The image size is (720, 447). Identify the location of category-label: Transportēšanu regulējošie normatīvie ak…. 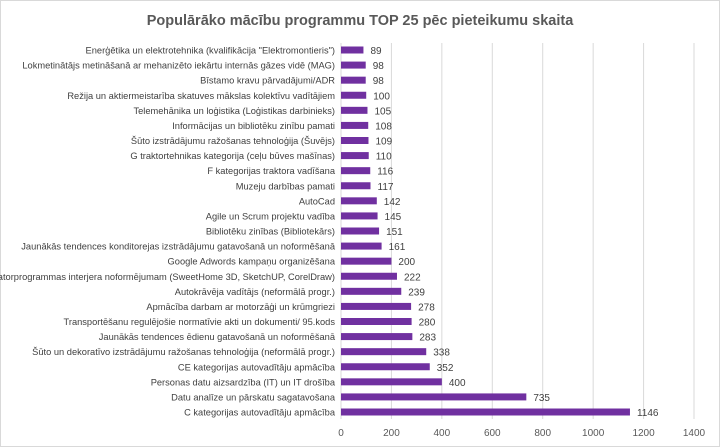
(200, 322).